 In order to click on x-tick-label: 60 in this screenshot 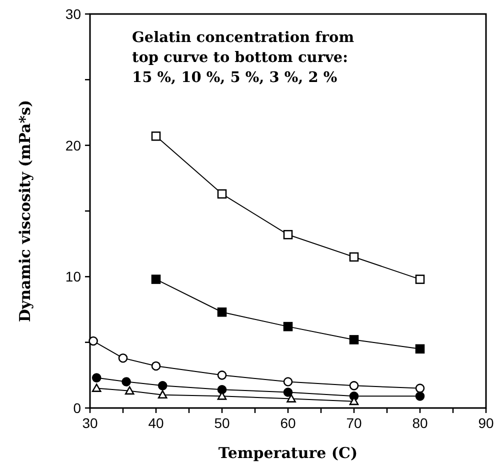, I will do `click(288, 423)`.